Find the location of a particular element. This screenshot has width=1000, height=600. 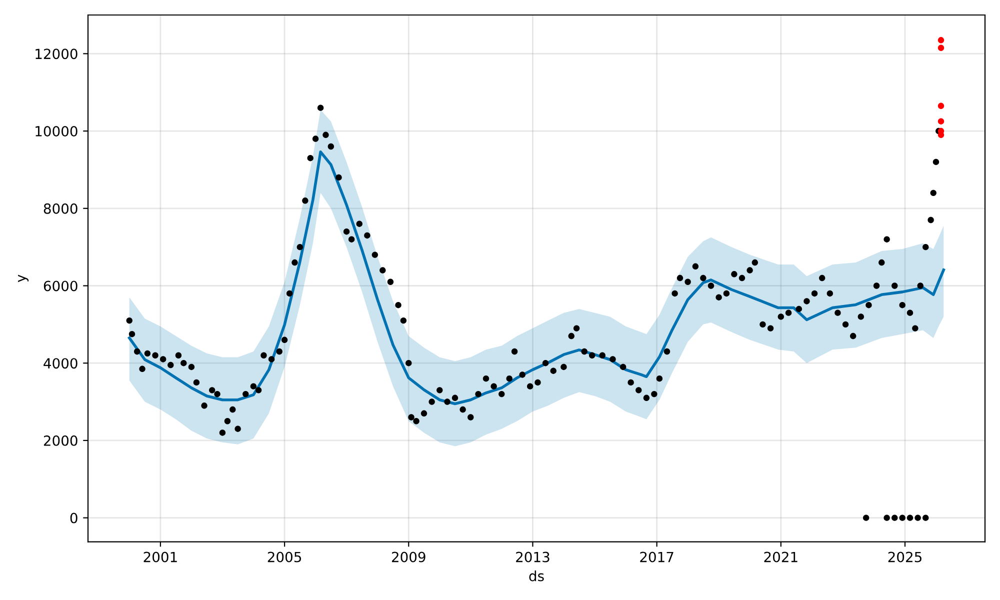

y-tick-label: 4000 is located at coordinates (61, 363).